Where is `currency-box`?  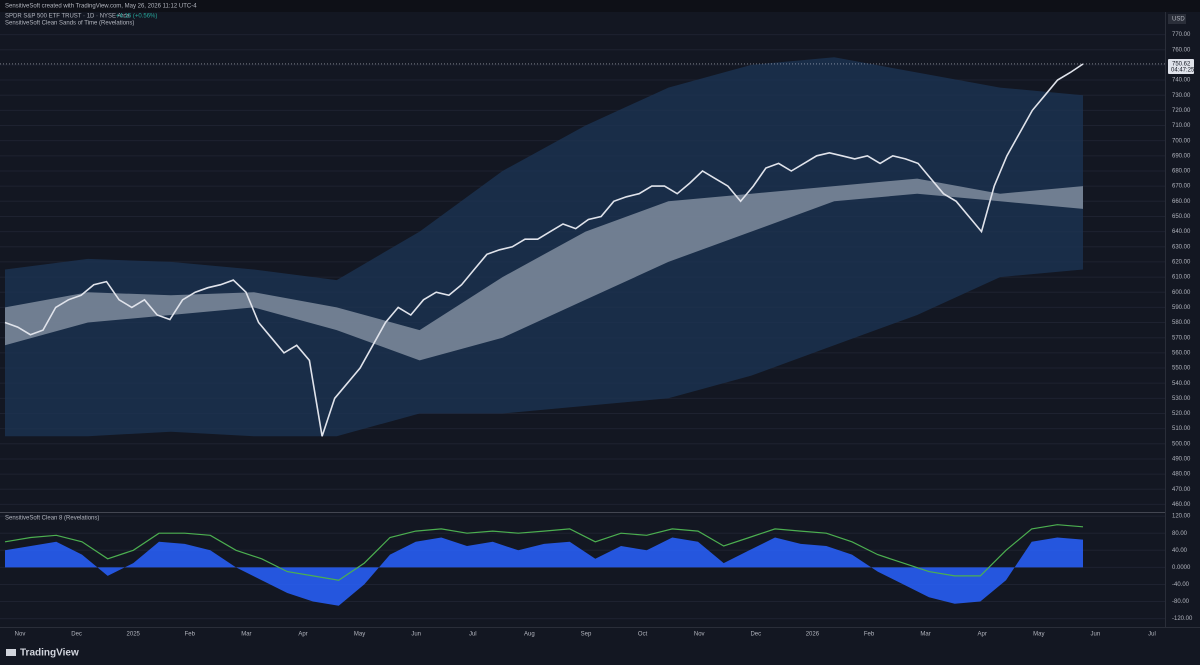 currency-box is located at coordinates (1177, 19).